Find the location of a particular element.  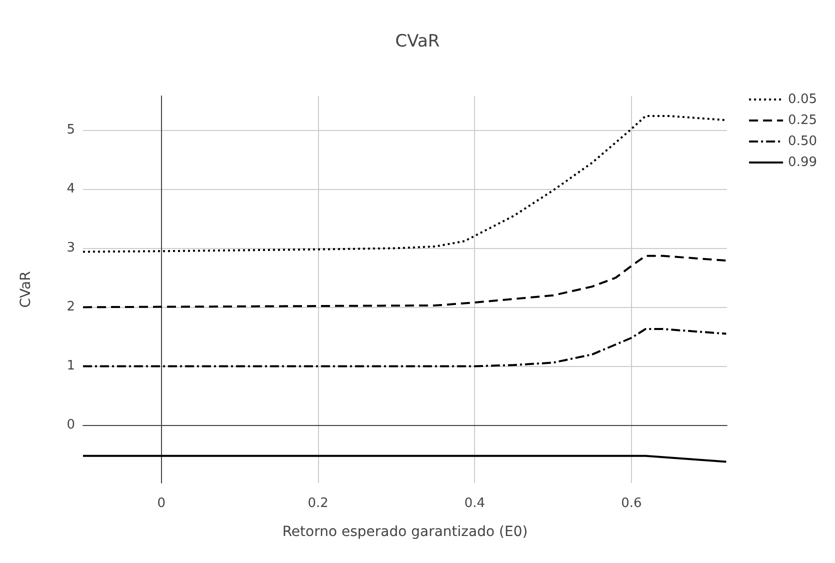

x-tick-label: 0 is located at coordinates (161, 503).